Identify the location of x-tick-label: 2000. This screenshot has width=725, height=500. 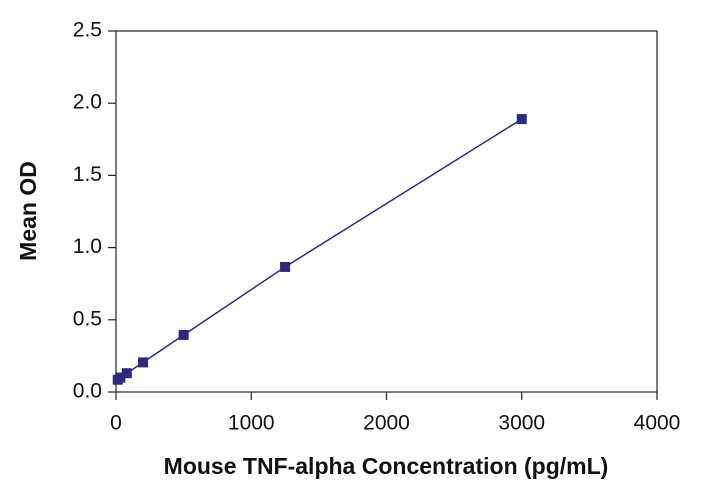
(386, 423).